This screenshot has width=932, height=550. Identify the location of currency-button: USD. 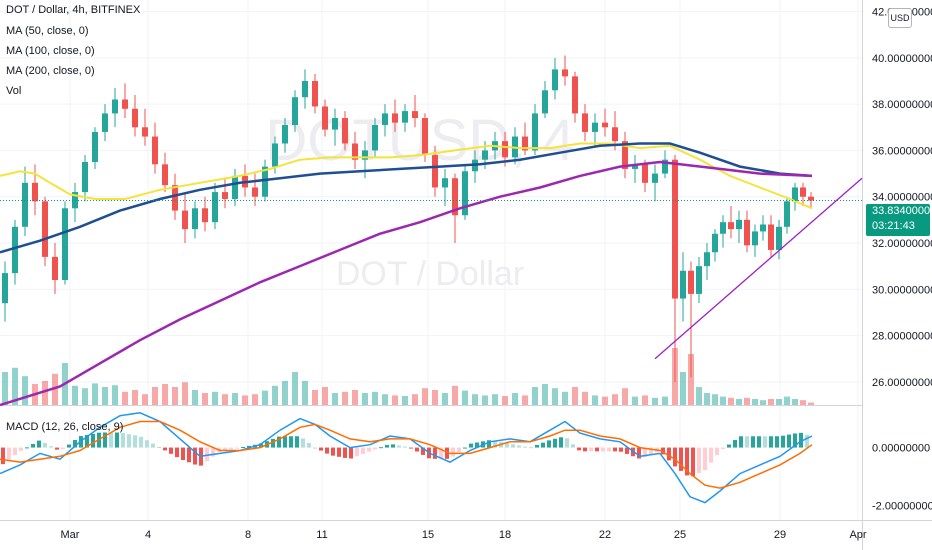
(900, 18).